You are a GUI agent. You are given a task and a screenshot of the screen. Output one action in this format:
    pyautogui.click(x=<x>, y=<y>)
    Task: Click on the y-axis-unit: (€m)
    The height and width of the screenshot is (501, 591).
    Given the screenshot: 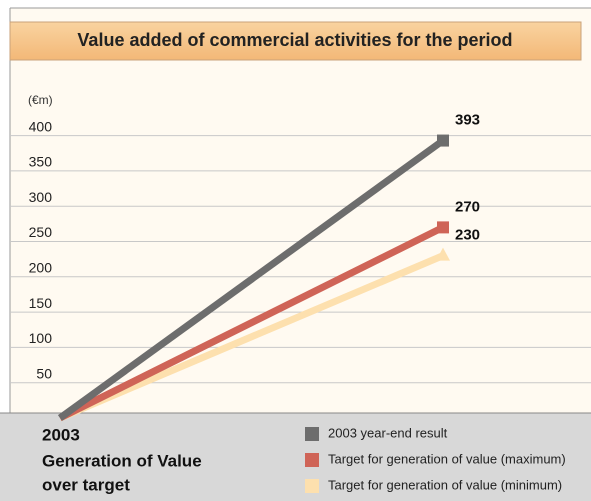 What is the action you would take?
    pyautogui.click(x=40, y=100)
    